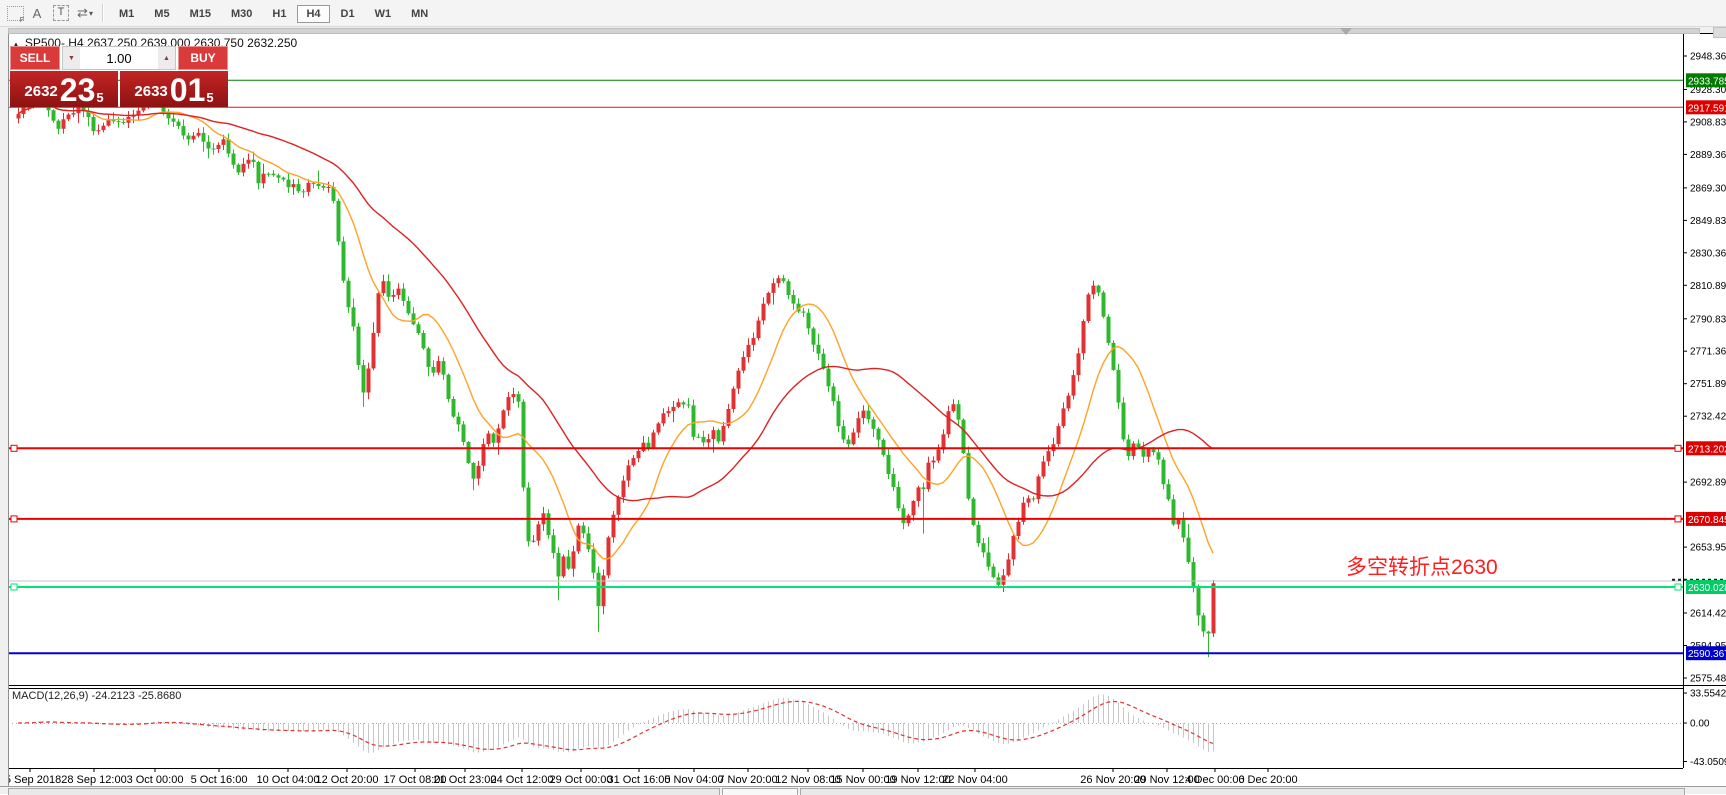  I want to click on tf-H1: H1, so click(279, 14).